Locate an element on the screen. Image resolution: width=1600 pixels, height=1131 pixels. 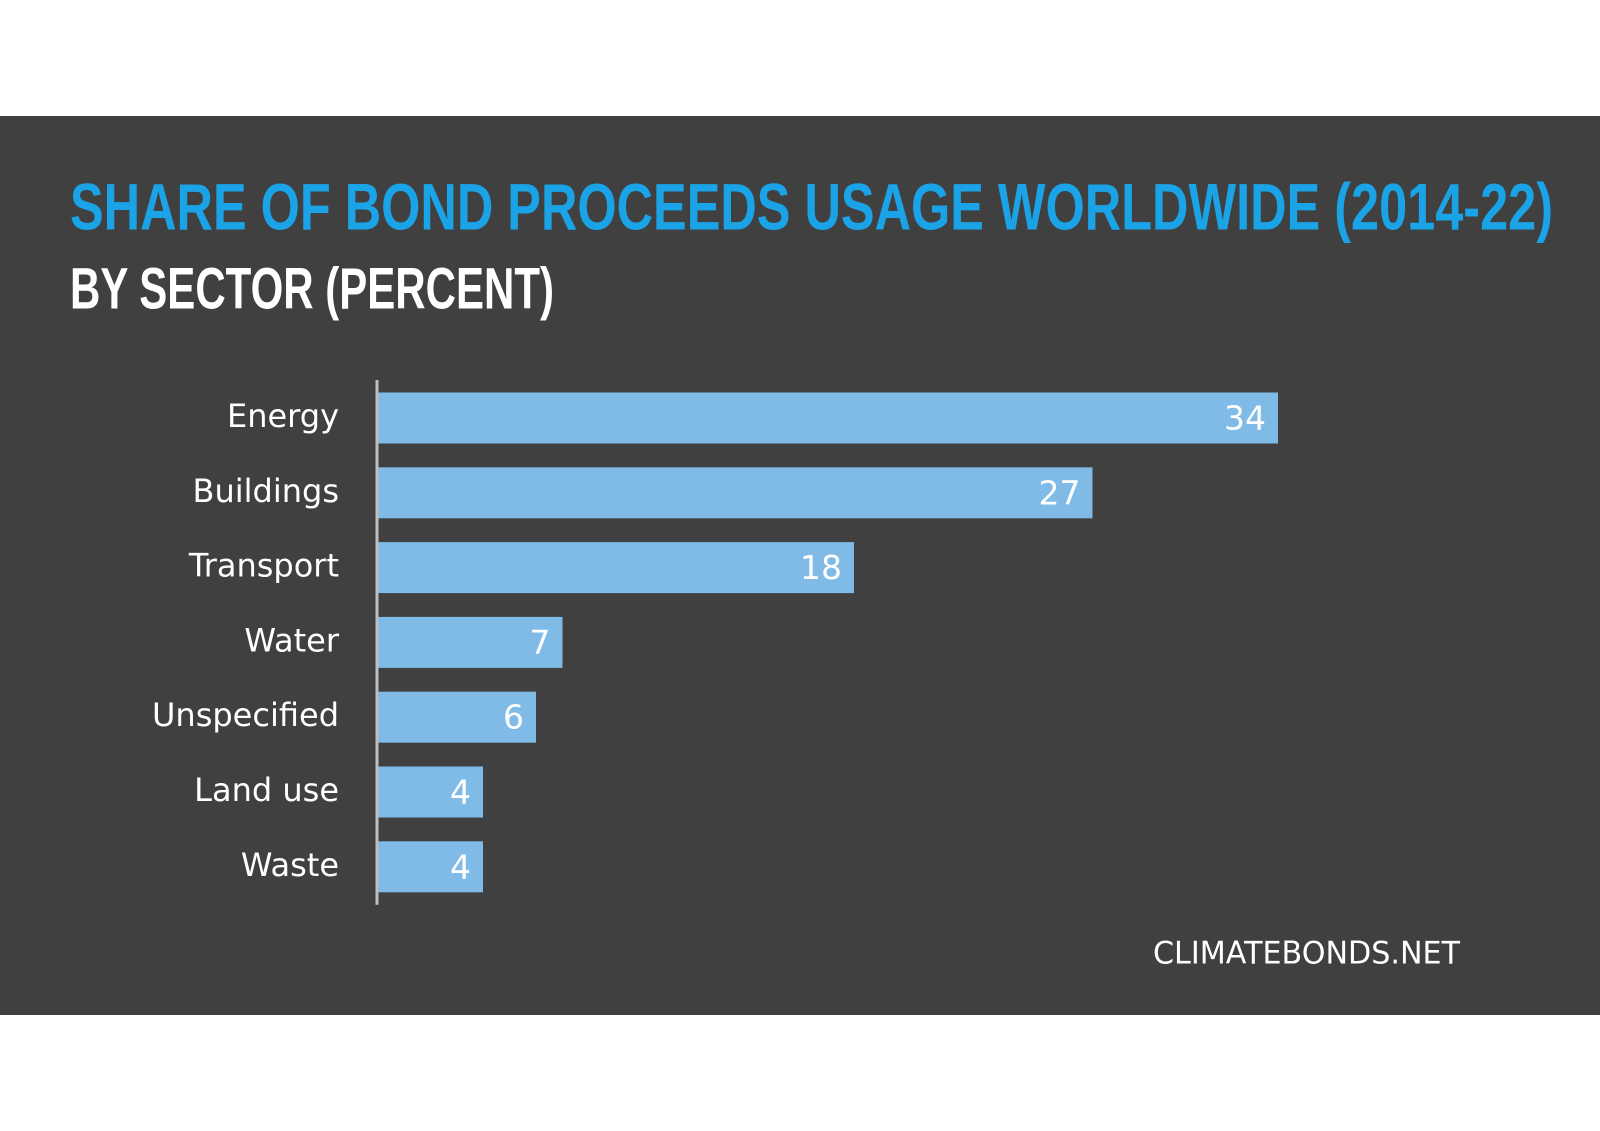
category-label: Water is located at coordinates (291, 640).